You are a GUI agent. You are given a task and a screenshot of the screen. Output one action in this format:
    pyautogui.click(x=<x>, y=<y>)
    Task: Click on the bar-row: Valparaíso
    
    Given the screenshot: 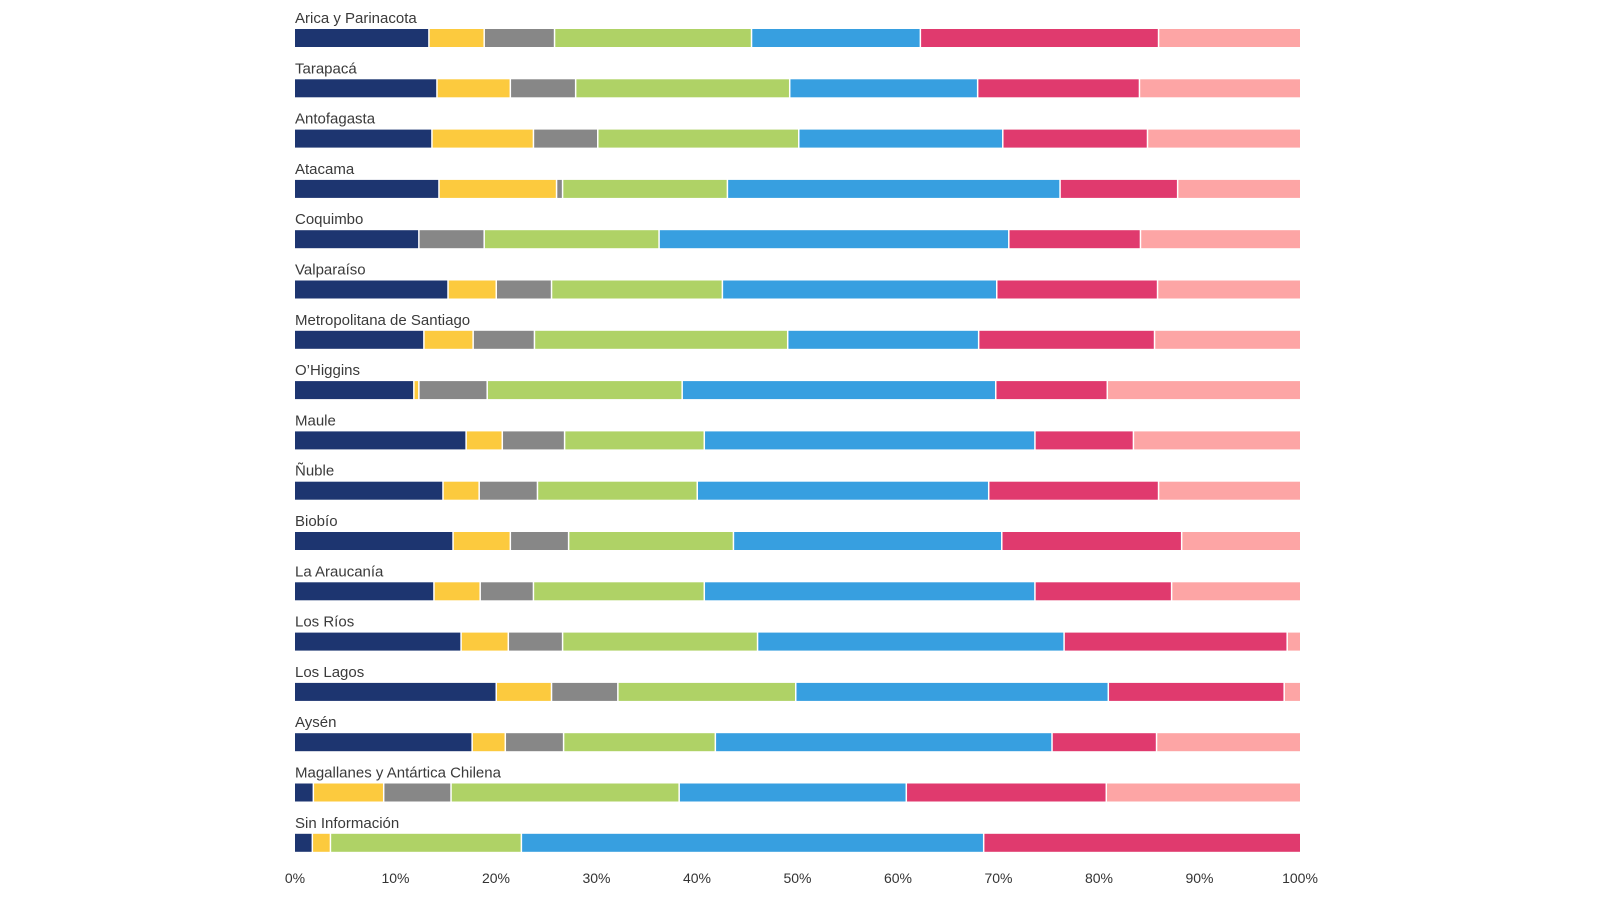 What is the action you would take?
    pyautogui.click(x=797, y=280)
    